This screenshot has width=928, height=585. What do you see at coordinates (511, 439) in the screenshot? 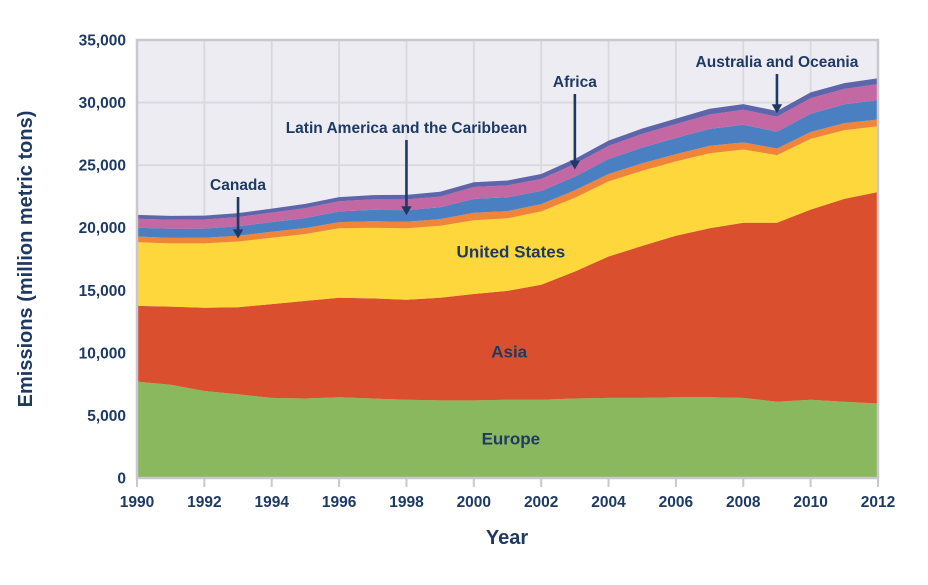
I see `region-label-europe: Europe` at bounding box center [511, 439].